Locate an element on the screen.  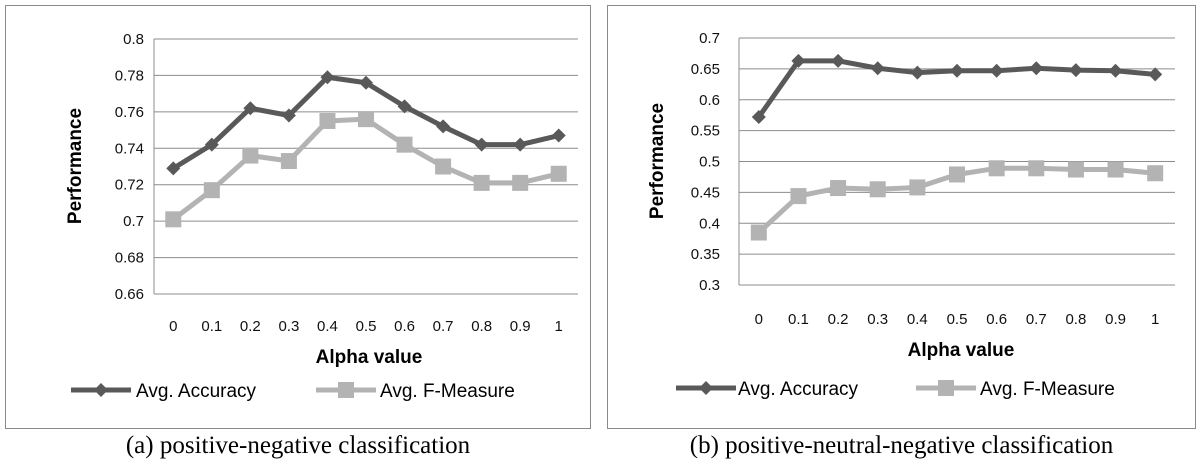
y-tick-label: 0.74 is located at coordinates (129, 148).